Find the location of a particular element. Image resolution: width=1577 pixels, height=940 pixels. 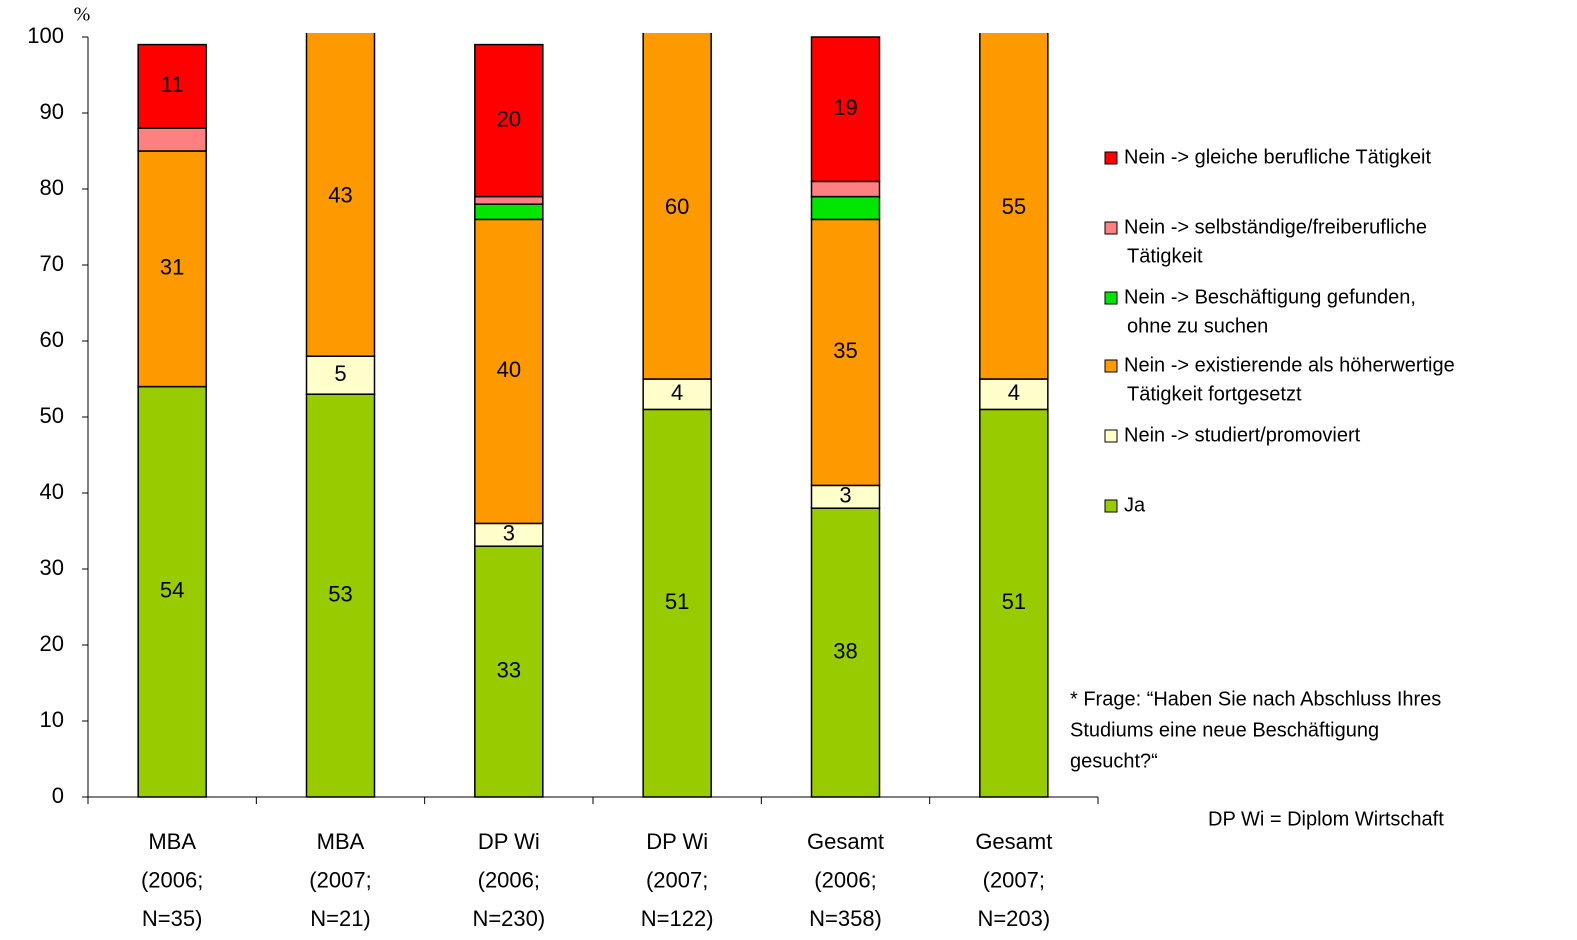

y-tick-label: 40 is located at coordinates (52, 491).